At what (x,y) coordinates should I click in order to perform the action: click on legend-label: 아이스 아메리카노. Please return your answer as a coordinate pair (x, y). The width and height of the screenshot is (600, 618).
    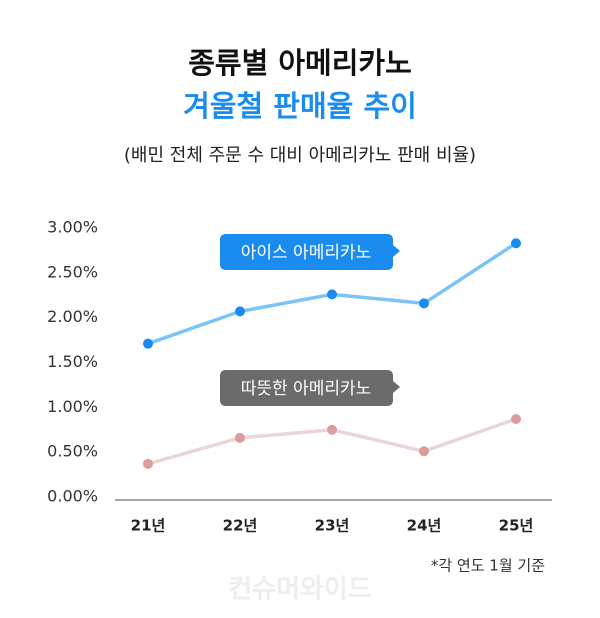
    Looking at the image, I should click on (306, 253).